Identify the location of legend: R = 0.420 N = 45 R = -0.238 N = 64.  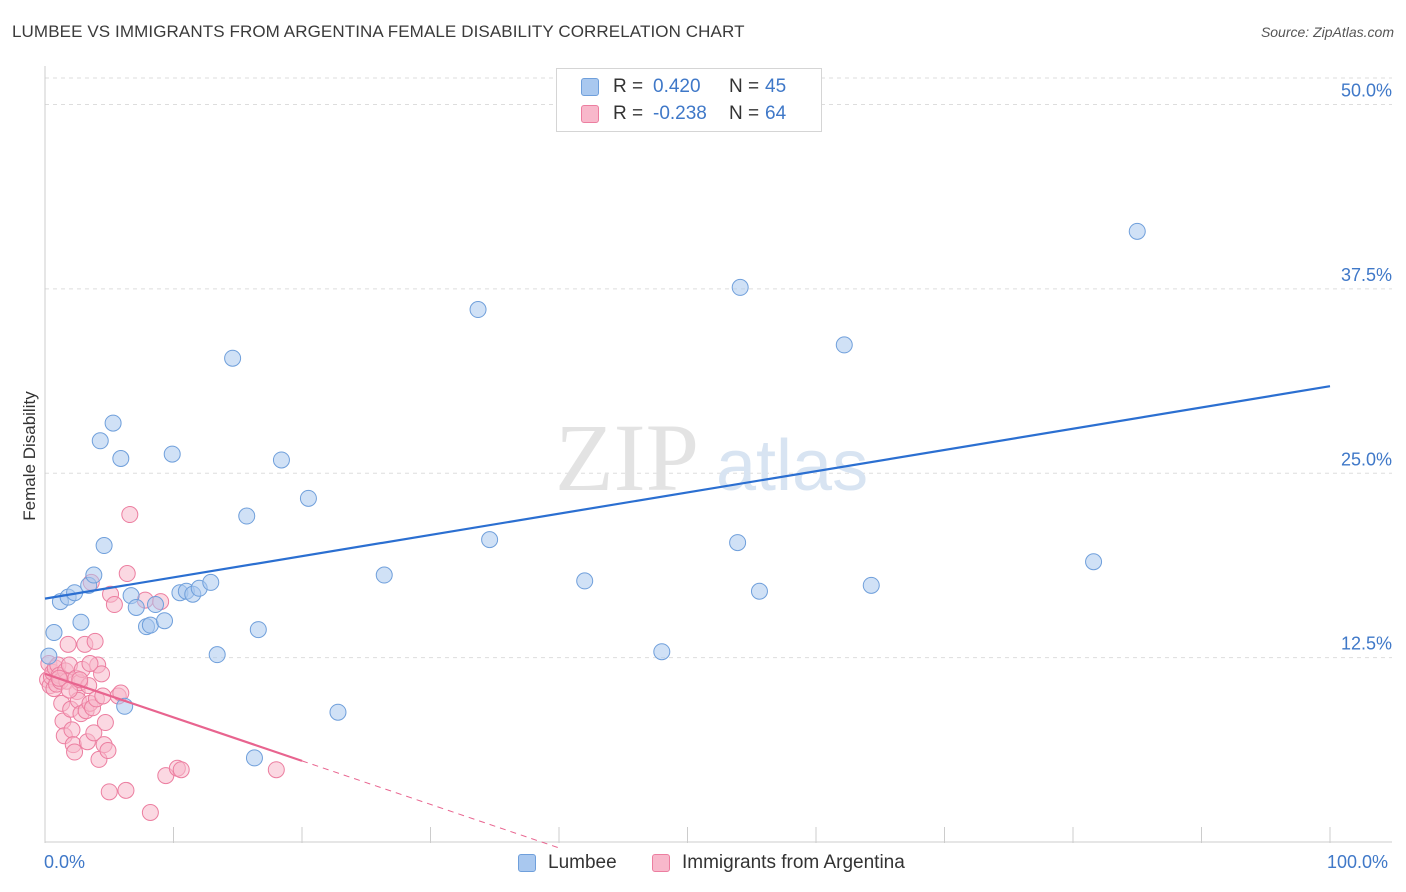
(689, 100).